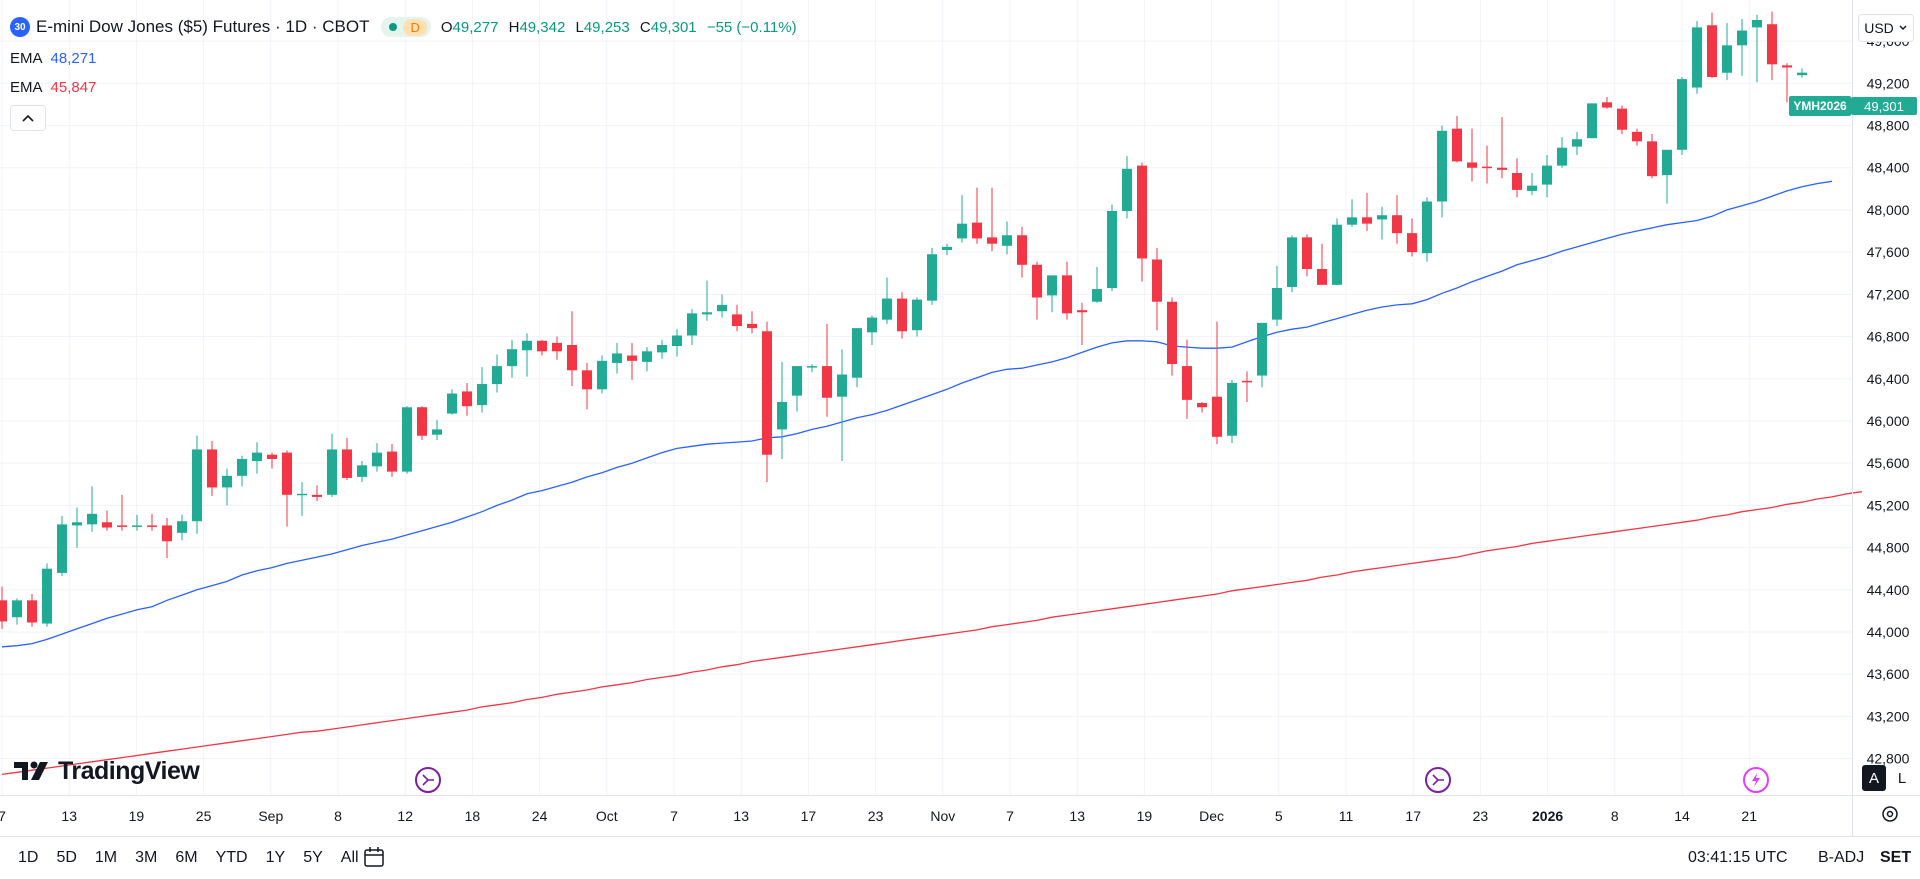 Image resolution: width=1920 pixels, height=879 pixels. Describe the element at coordinates (186, 857) in the screenshot. I see `range-button-6m: 6M` at that location.